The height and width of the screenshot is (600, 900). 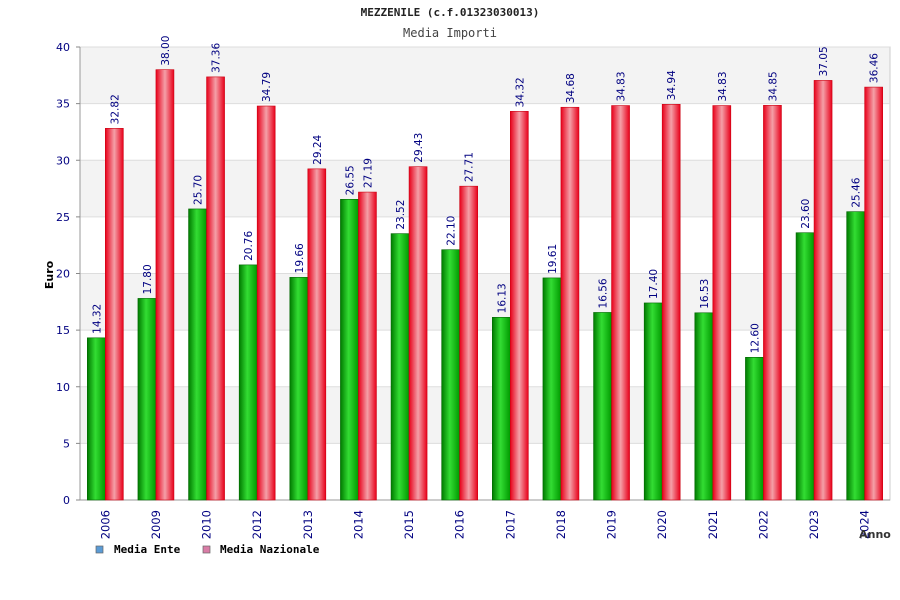 What do you see at coordinates (63, 274) in the screenshot?
I see `y-tick-label: 20` at bounding box center [63, 274].